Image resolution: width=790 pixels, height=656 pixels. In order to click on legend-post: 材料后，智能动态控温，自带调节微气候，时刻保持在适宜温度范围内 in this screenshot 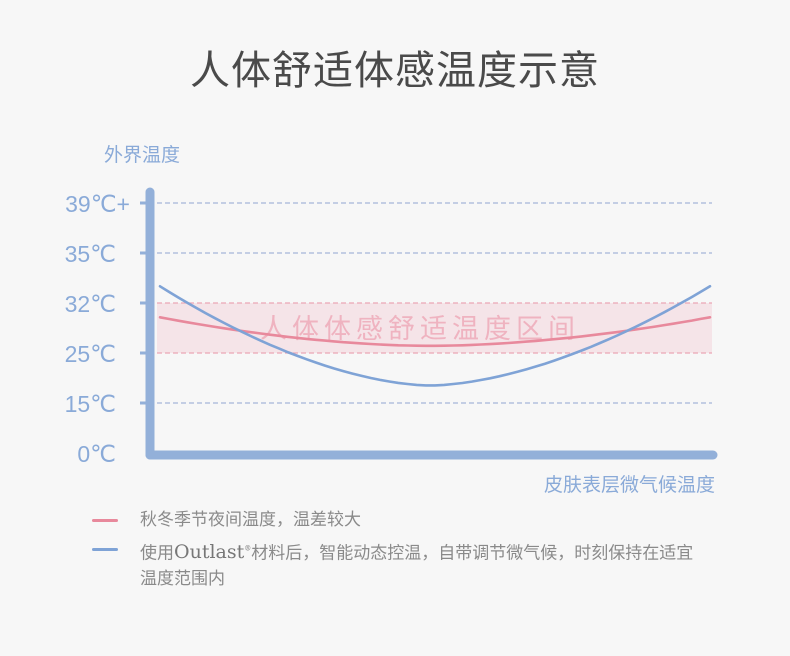, I will do `click(417, 566)`.